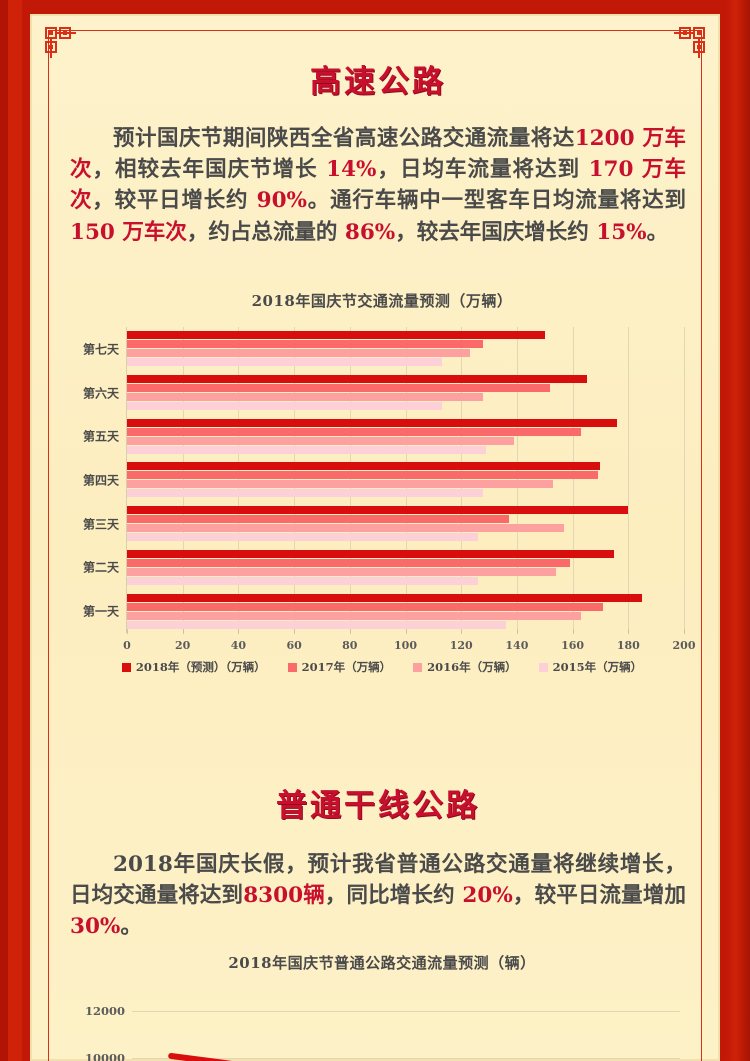 The height and width of the screenshot is (1061, 750). What do you see at coordinates (100, 524) in the screenshot?
I see `y-axis-category-label: 第三天` at bounding box center [100, 524].